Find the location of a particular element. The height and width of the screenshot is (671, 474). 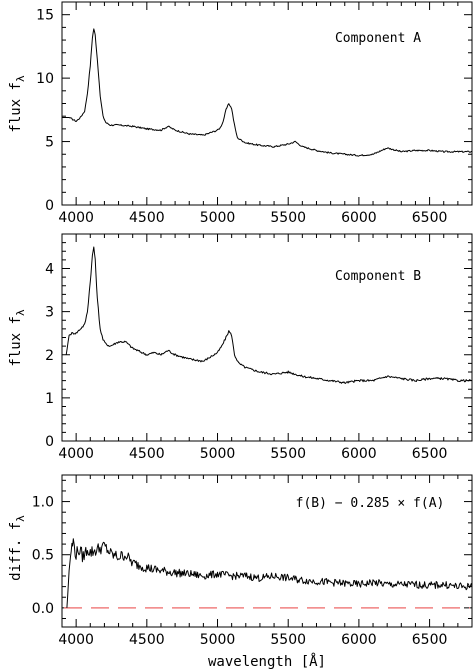

y-axis-label: diff. fλ is located at coordinates (17, 548).